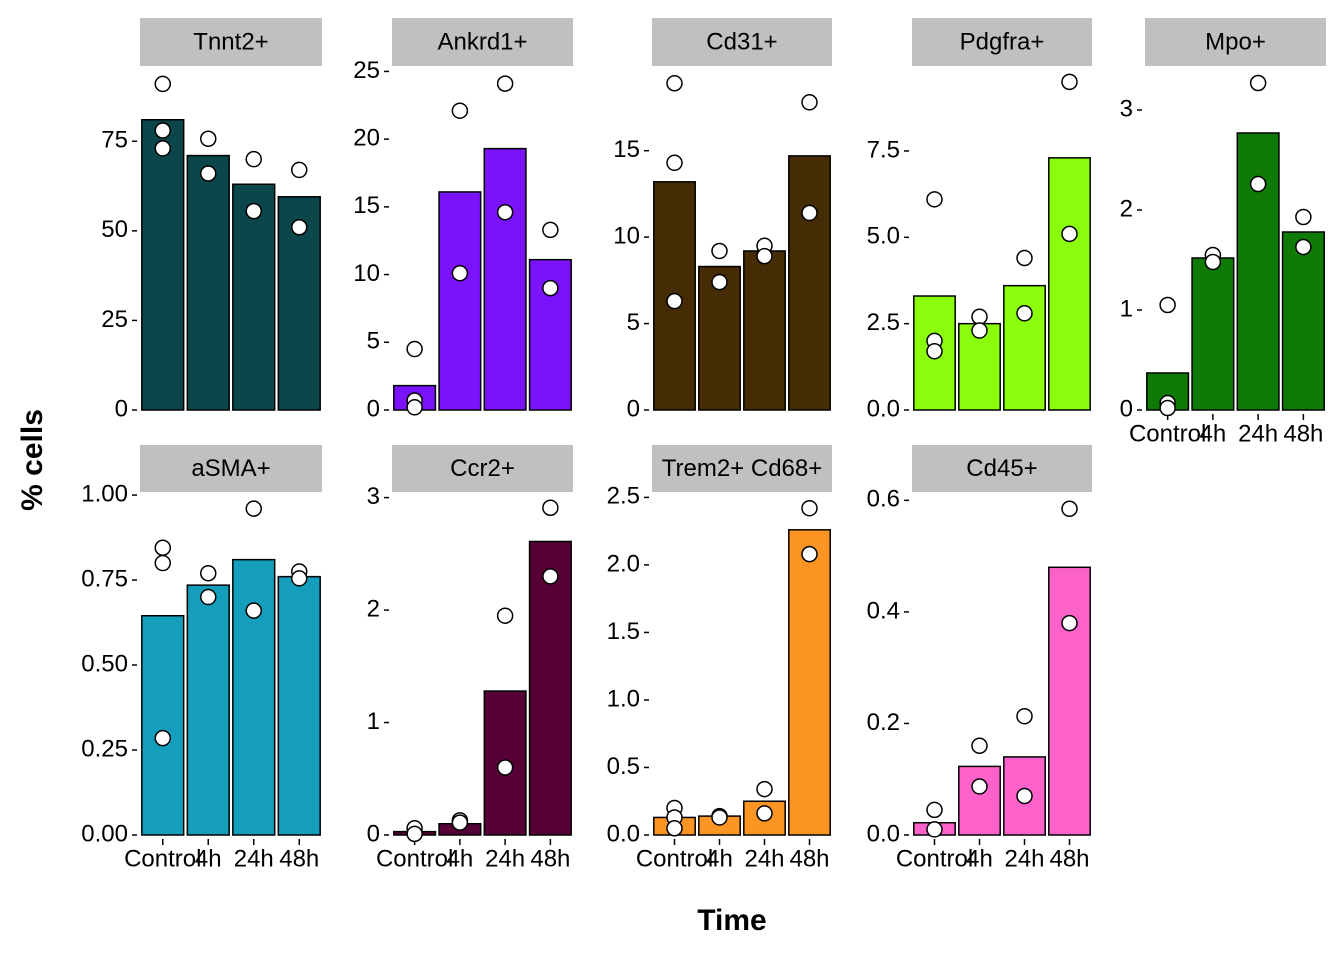  I want to click on y-tick-label: 1, so click(373, 721).